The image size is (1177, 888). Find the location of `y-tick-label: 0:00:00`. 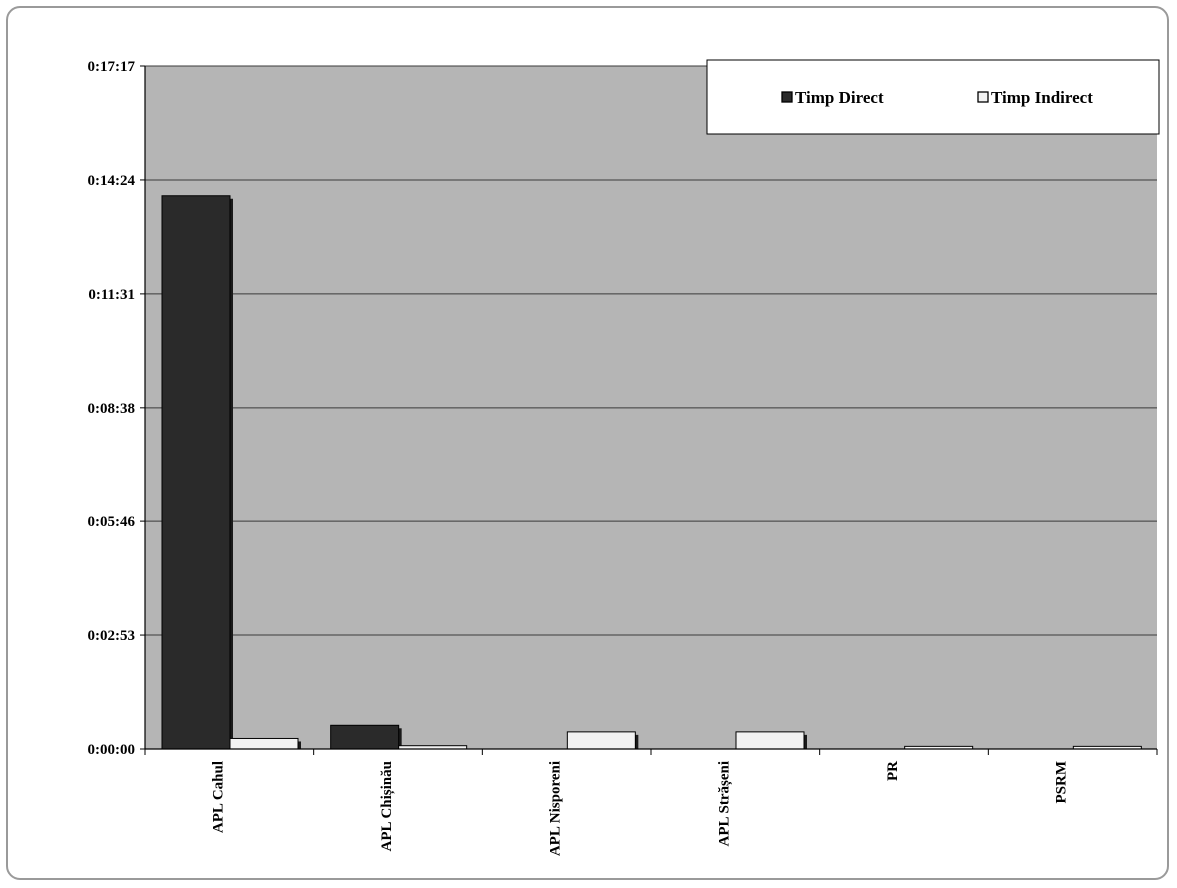

y-tick-label: 0:00:00 is located at coordinates (112, 750).